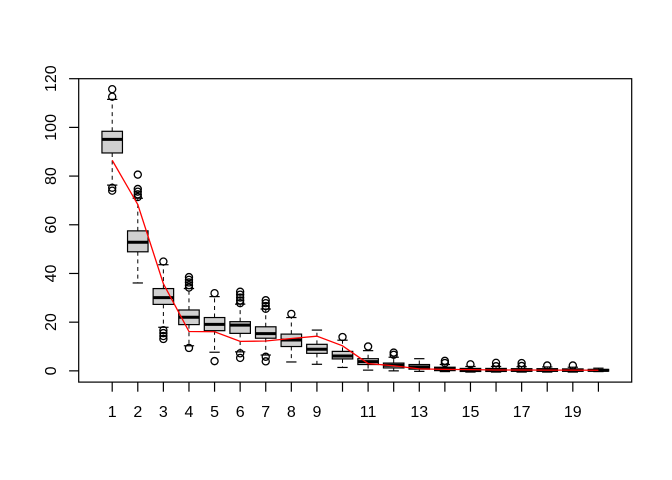 The height and width of the screenshot is (480, 672). Describe the element at coordinates (51, 176) in the screenshot. I see `svg-text: 80` at that location.